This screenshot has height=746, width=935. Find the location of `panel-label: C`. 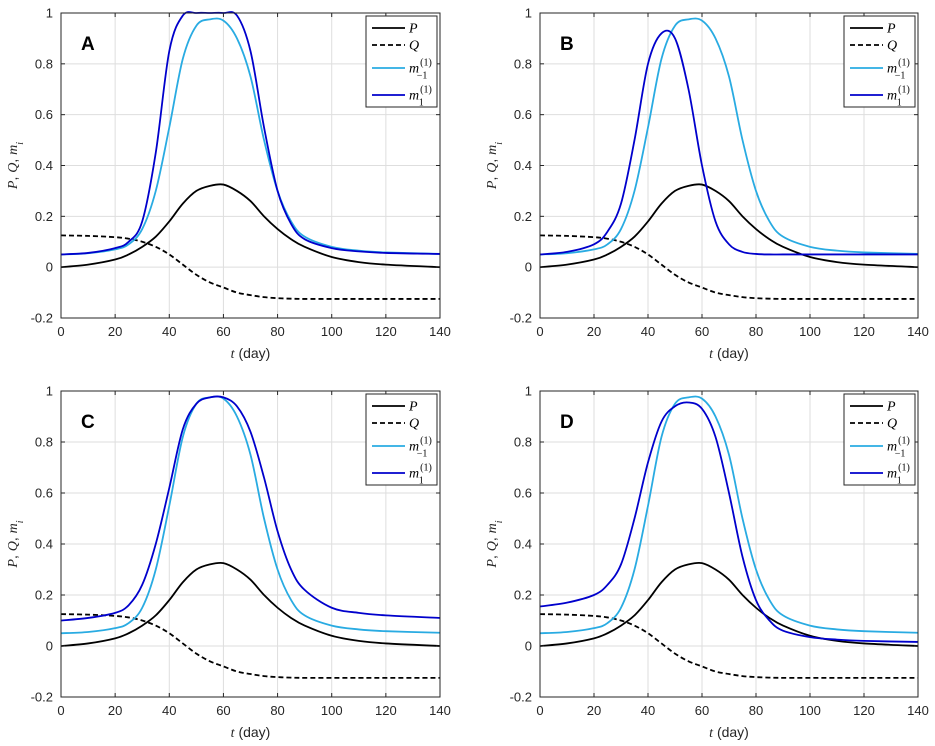

panel-label: C is located at coordinates (88, 422).